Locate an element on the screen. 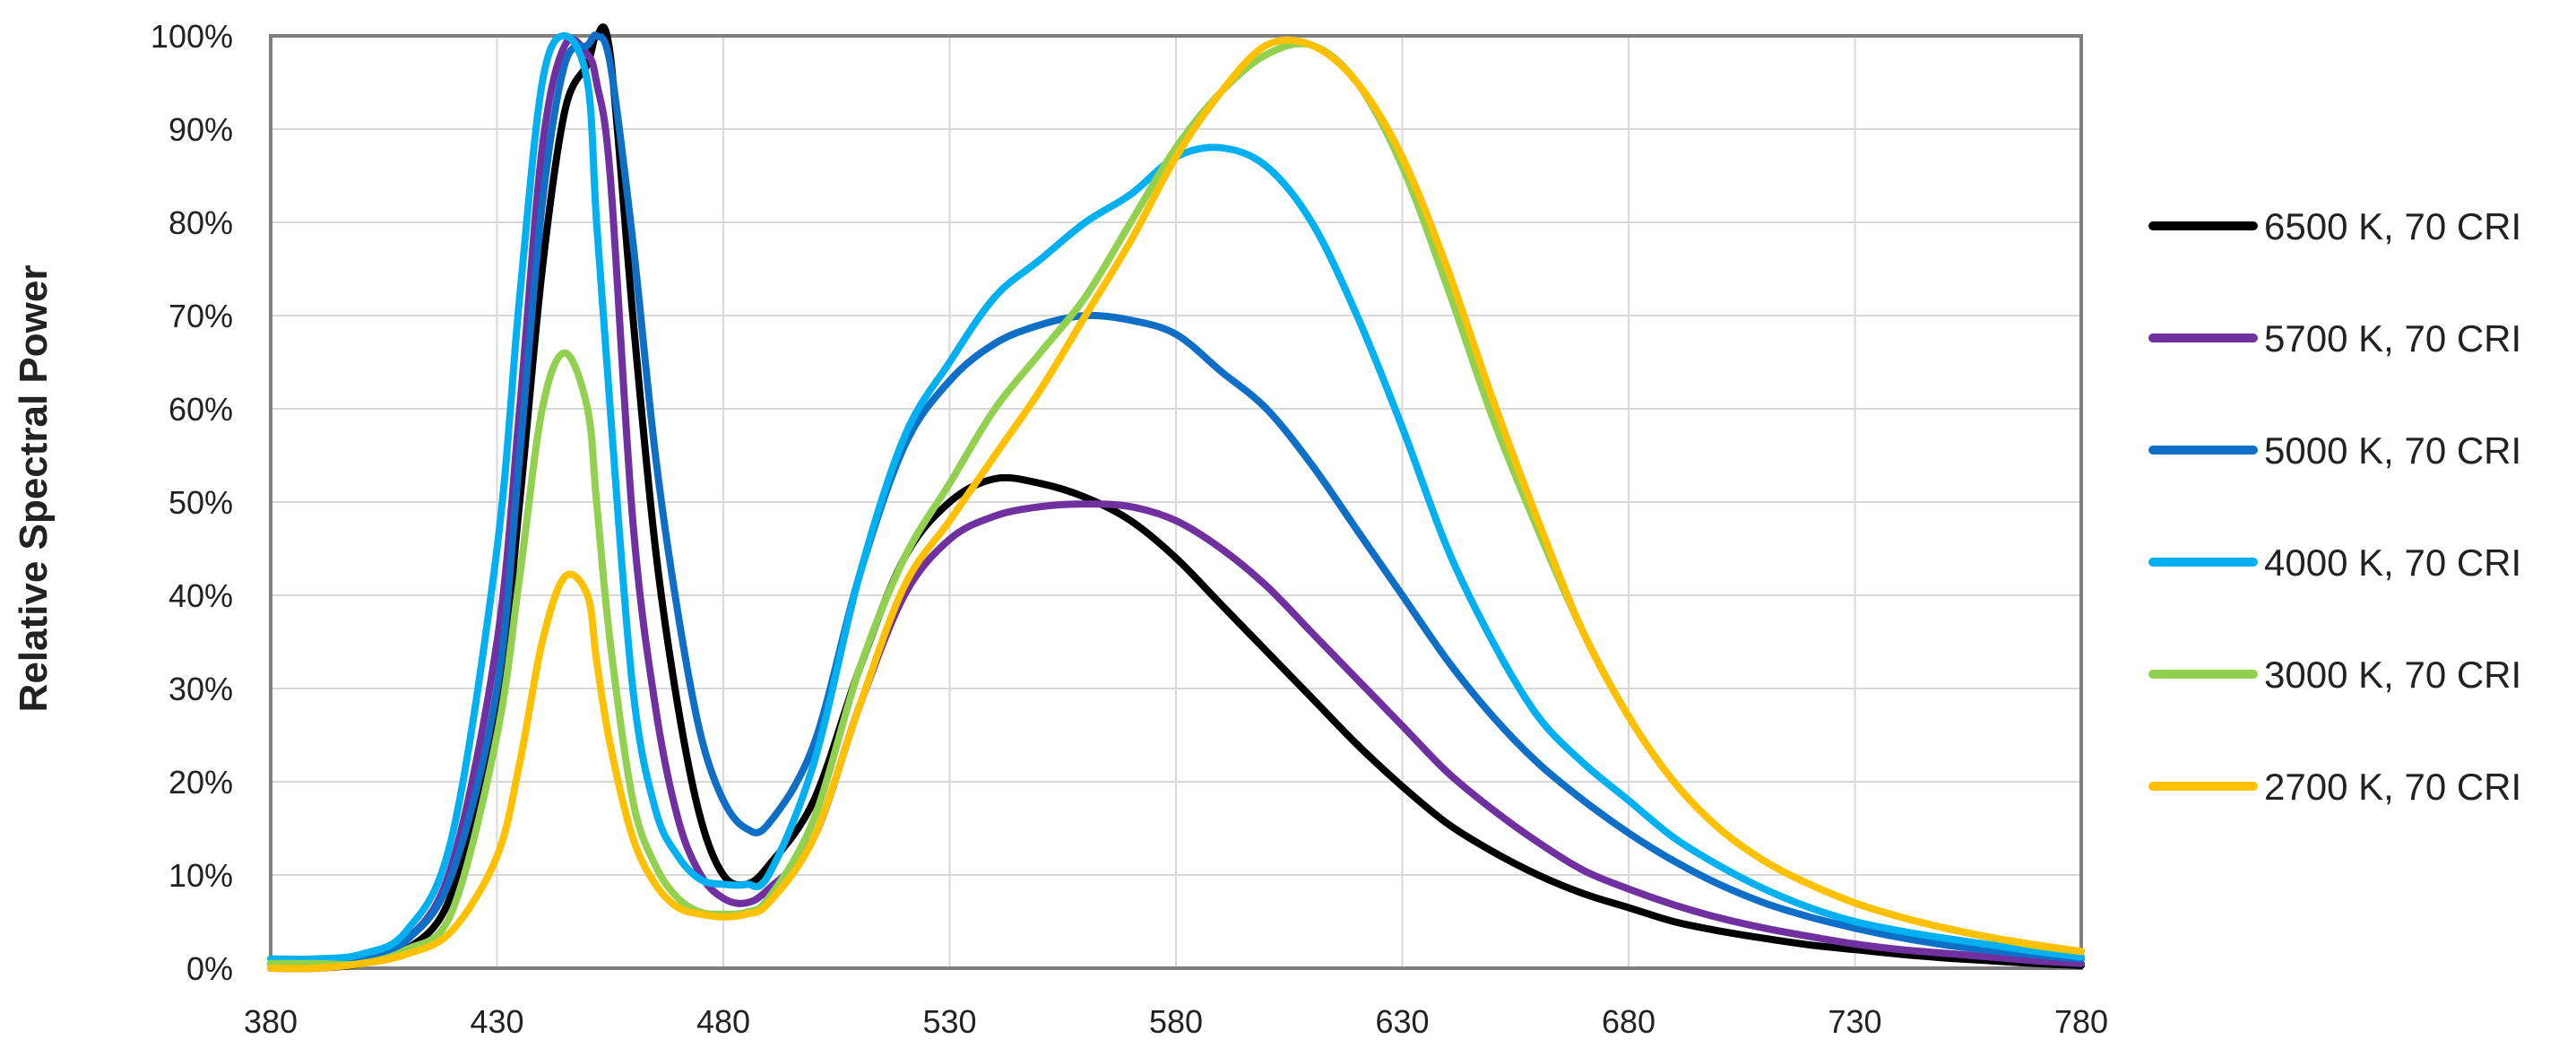 This screenshot has height=1048, width=2576. x-tick-label: 430 is located at coordinates (496, 1021).